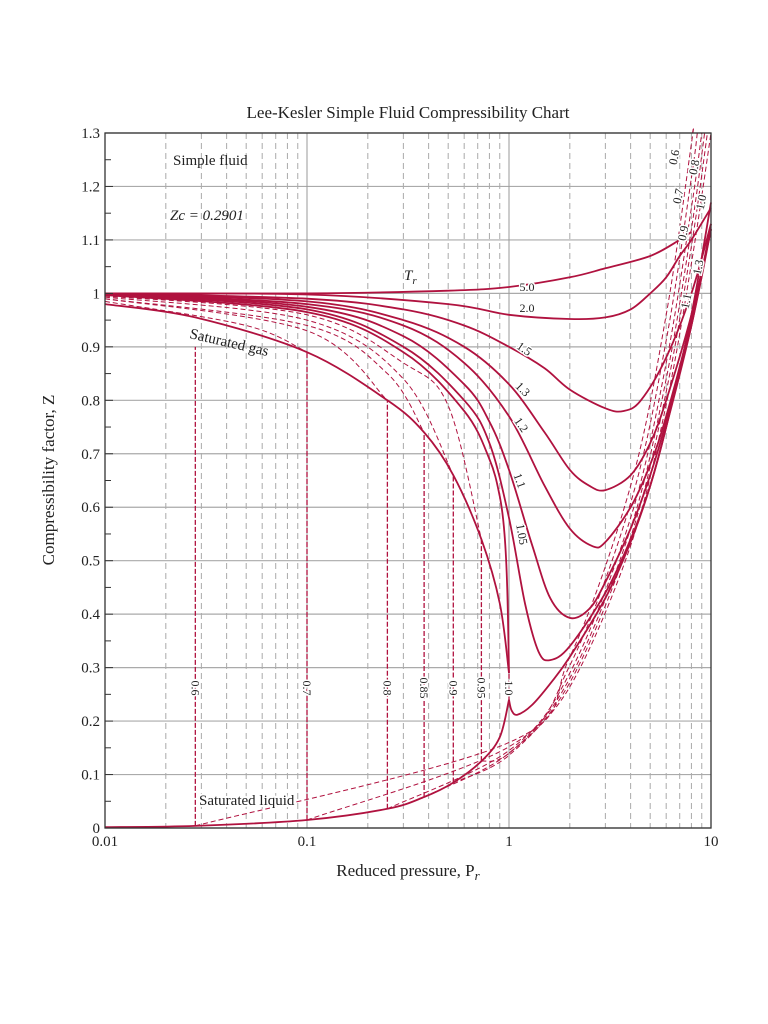  What do you see at coordinates (90, 187) in the screenshot?
I see `y-tick-label: 1.2` at bounding box center [90, 187].